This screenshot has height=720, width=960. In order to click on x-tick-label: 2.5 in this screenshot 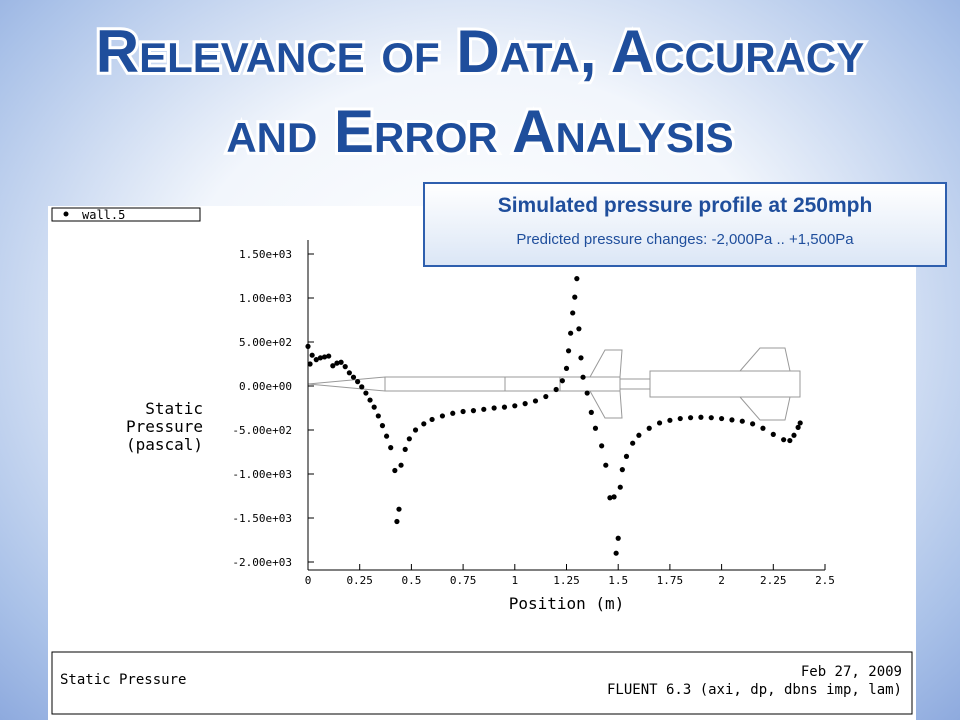, I will do `click(825, 580)`.